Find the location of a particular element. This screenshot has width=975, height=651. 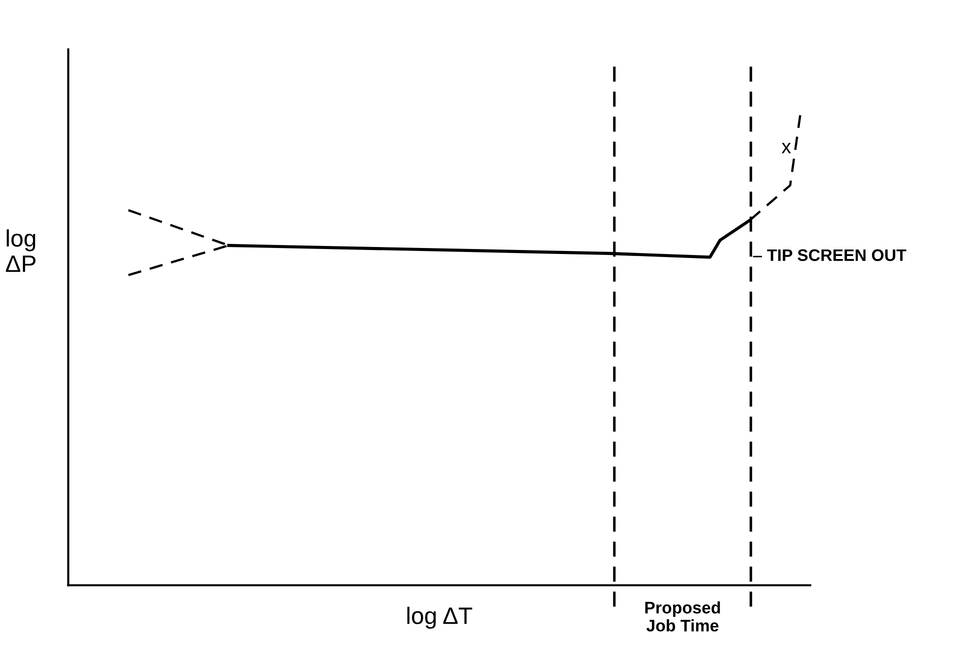

x-axis-title: log ΔT is located at coordinates (439, 617).